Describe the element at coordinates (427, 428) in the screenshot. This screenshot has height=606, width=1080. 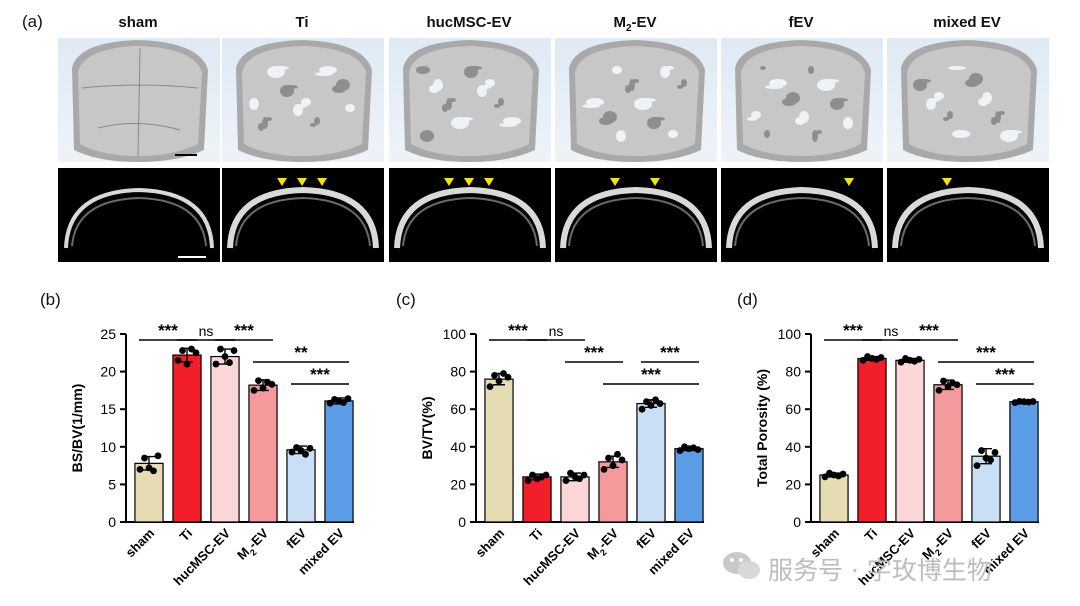
I see `y-axis-label: BV/TV(%)` at that location.